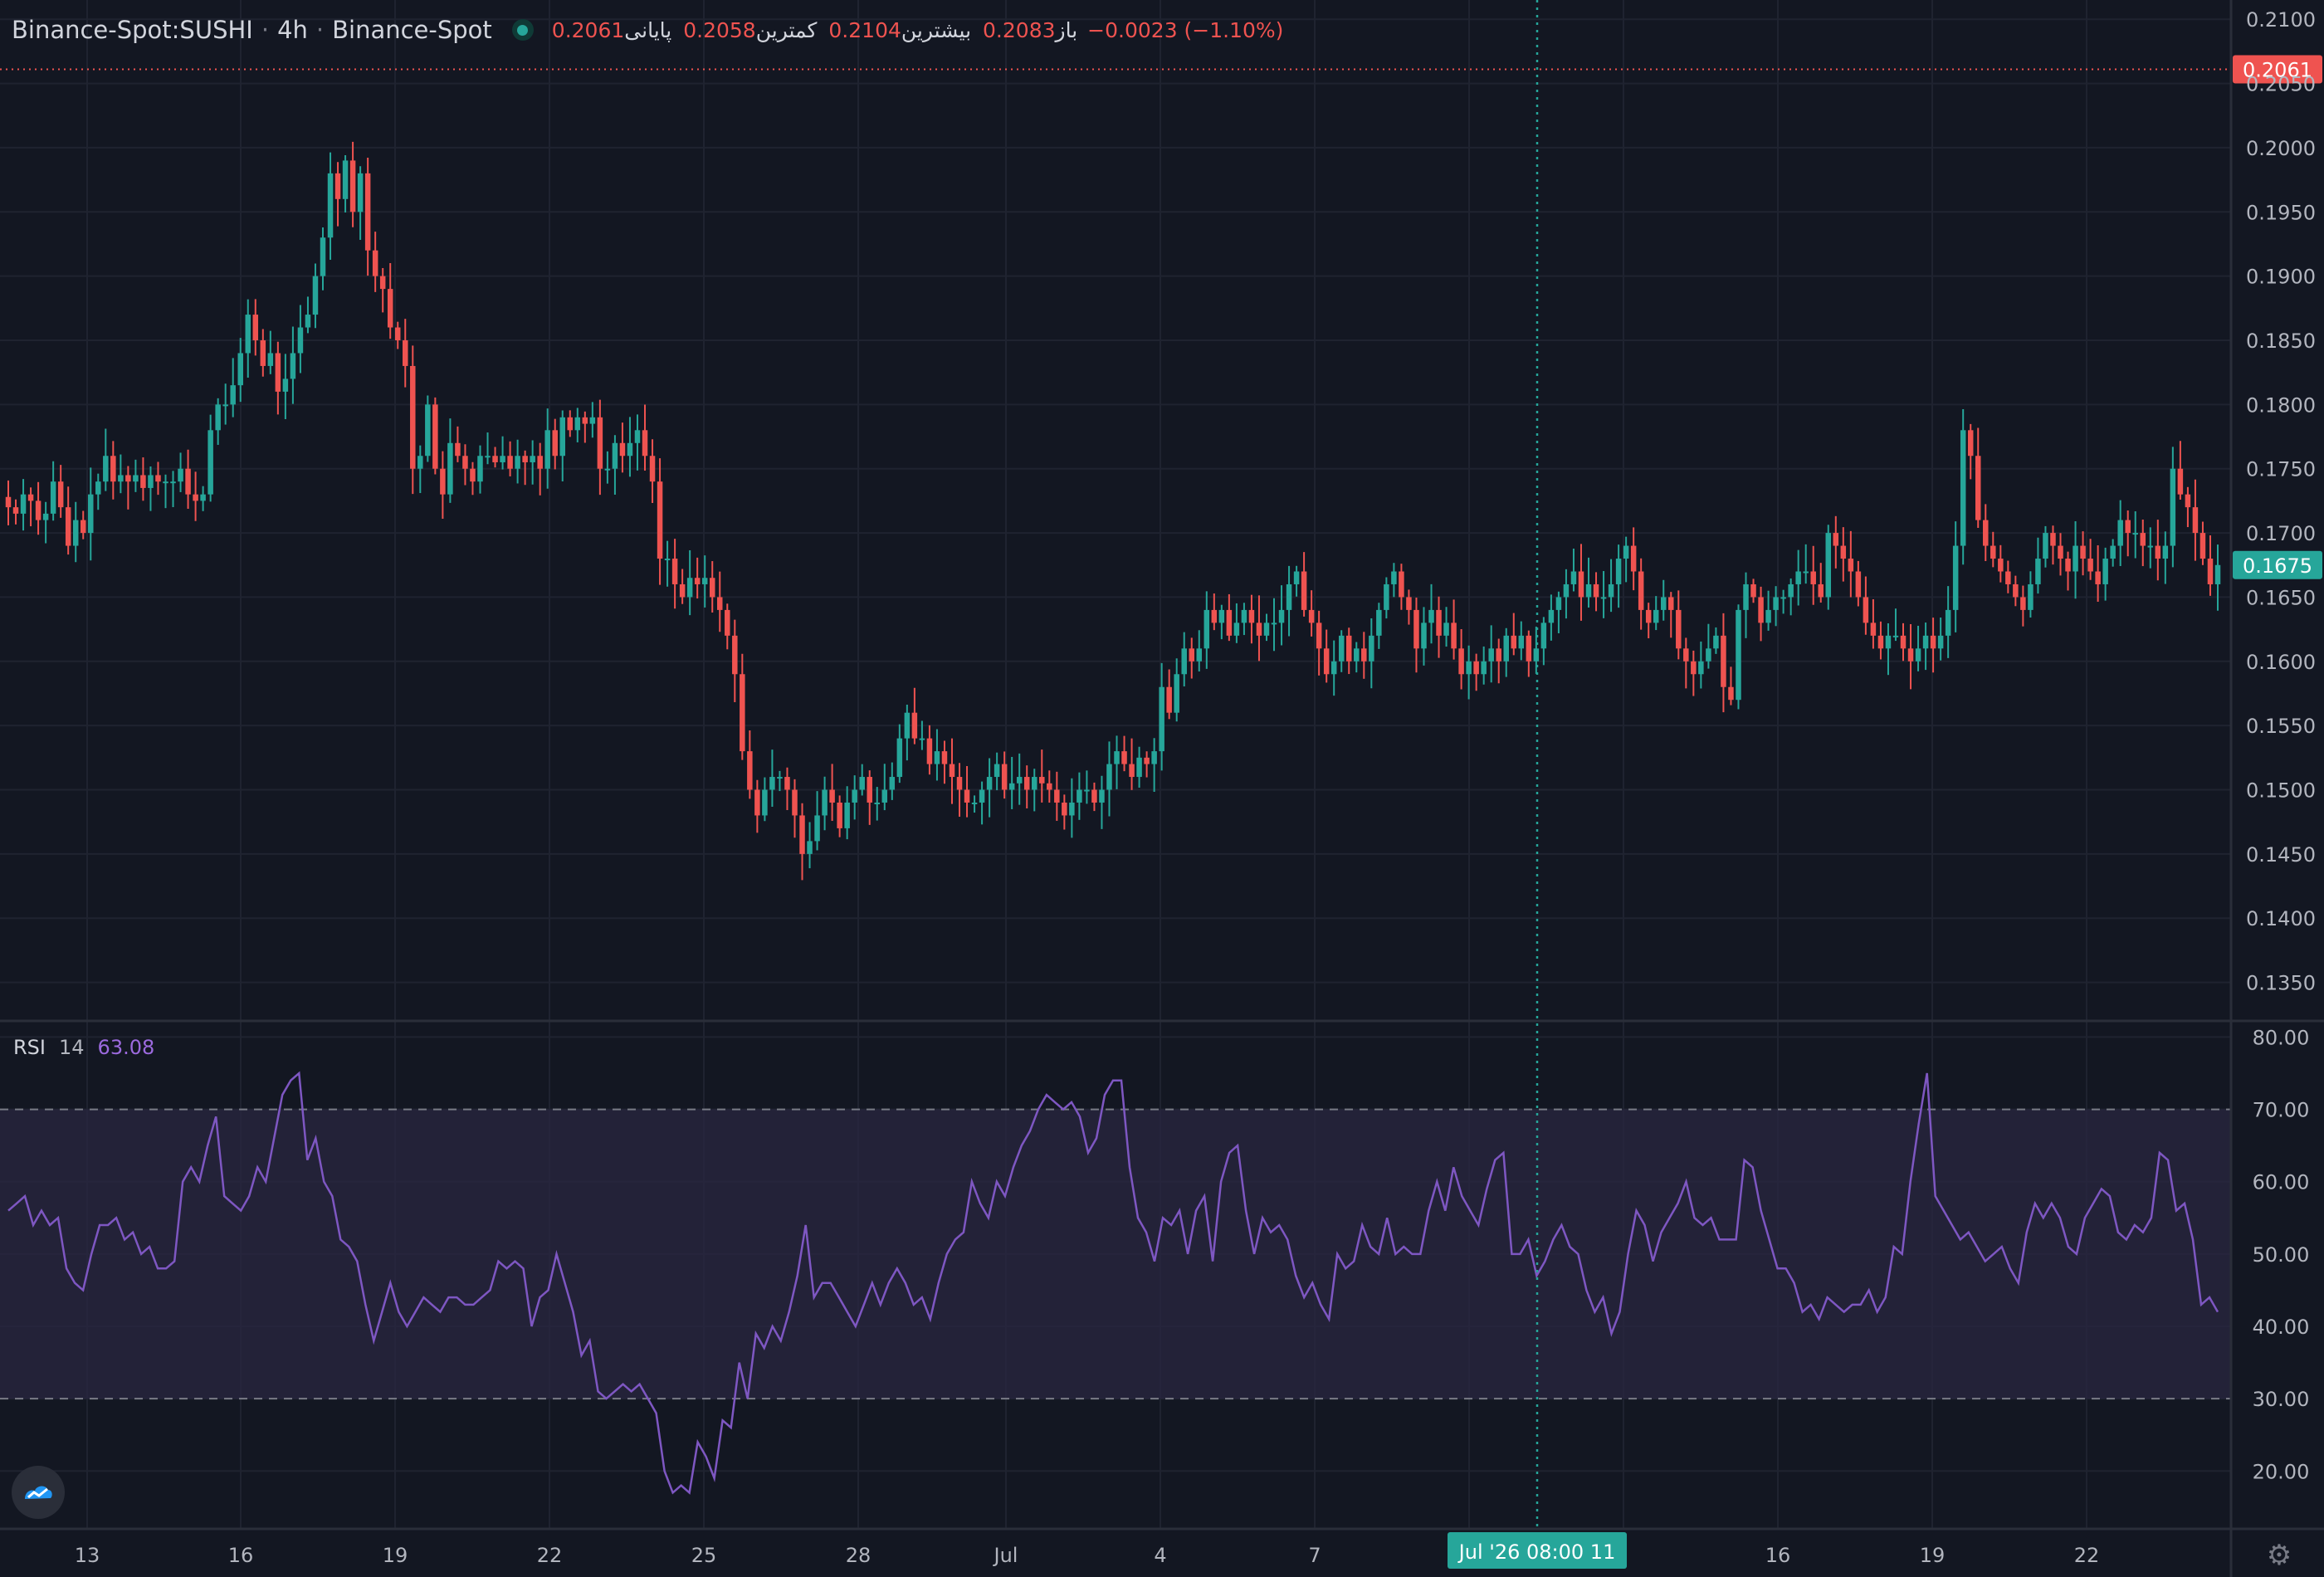 The width and height of the screenshot is (2324, 1577). I want to click on rsi-tick-label: 40.00, so click(2281, 1327).